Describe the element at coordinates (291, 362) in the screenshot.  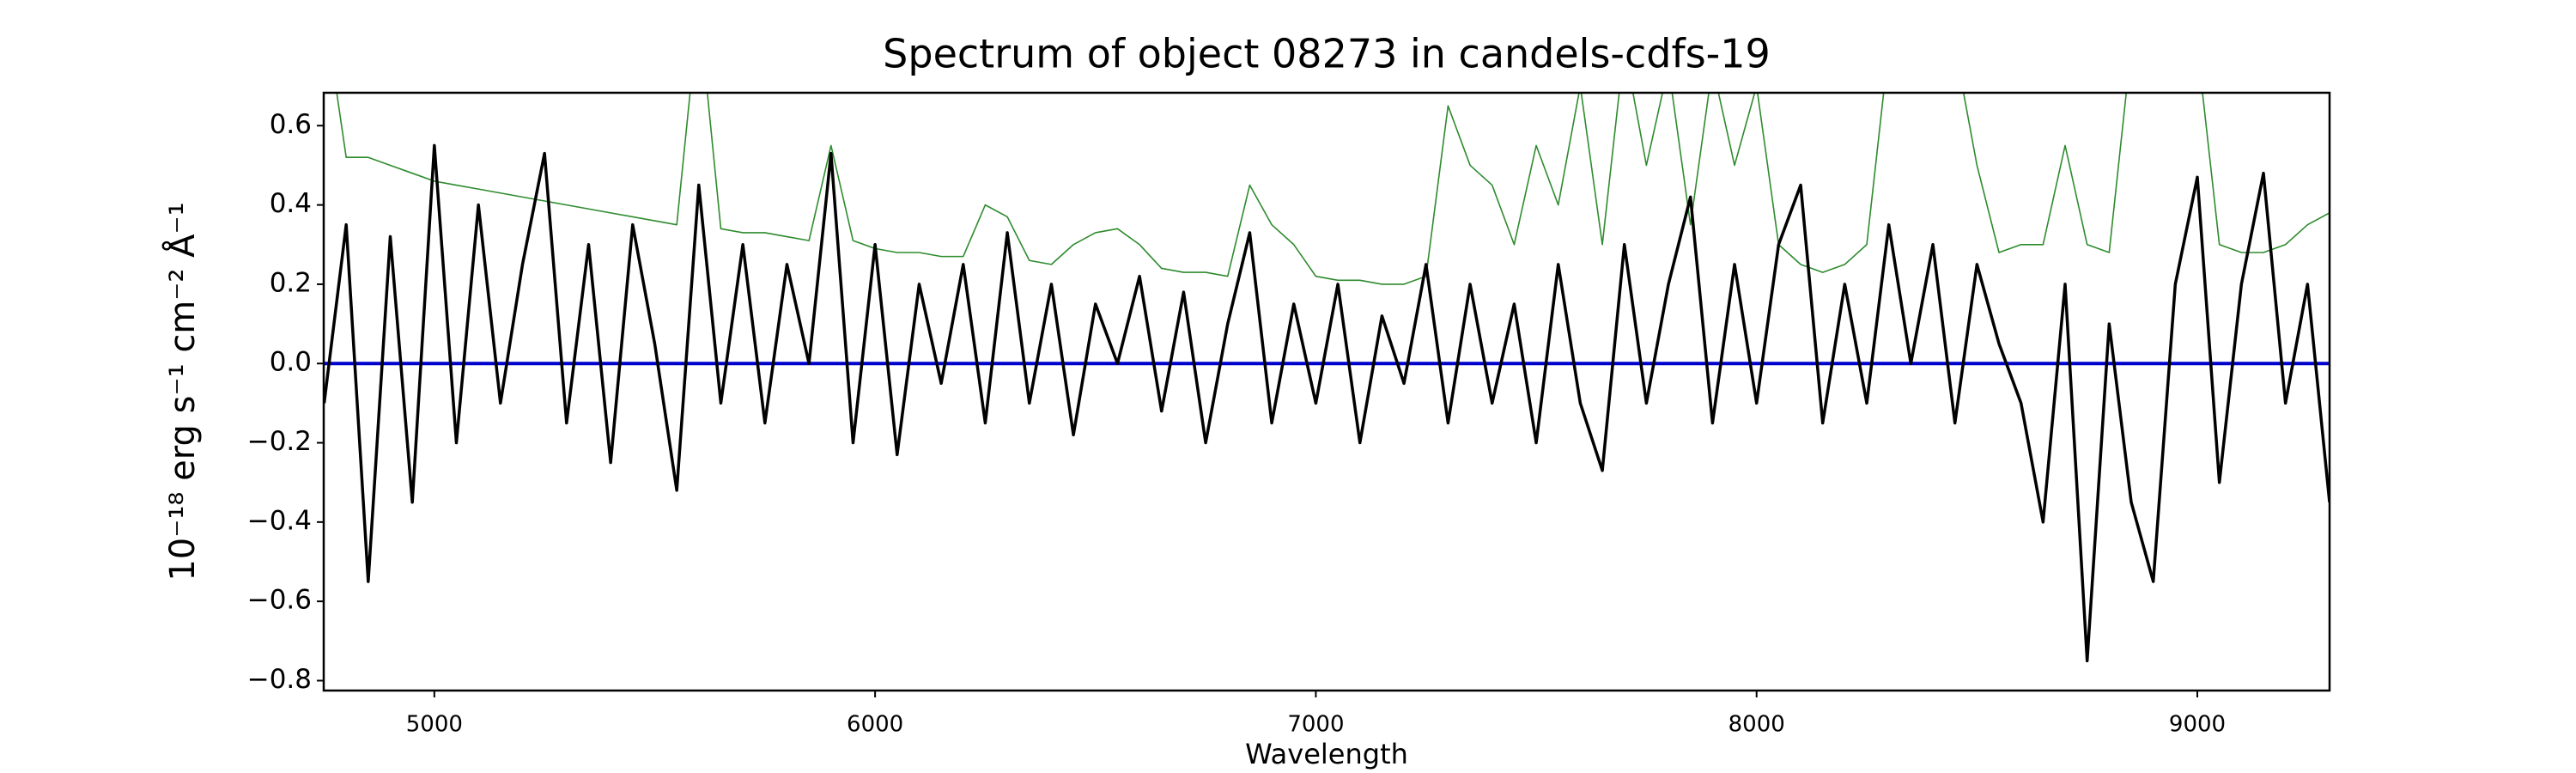
I see `y-tick-label: 0.0` at that location.